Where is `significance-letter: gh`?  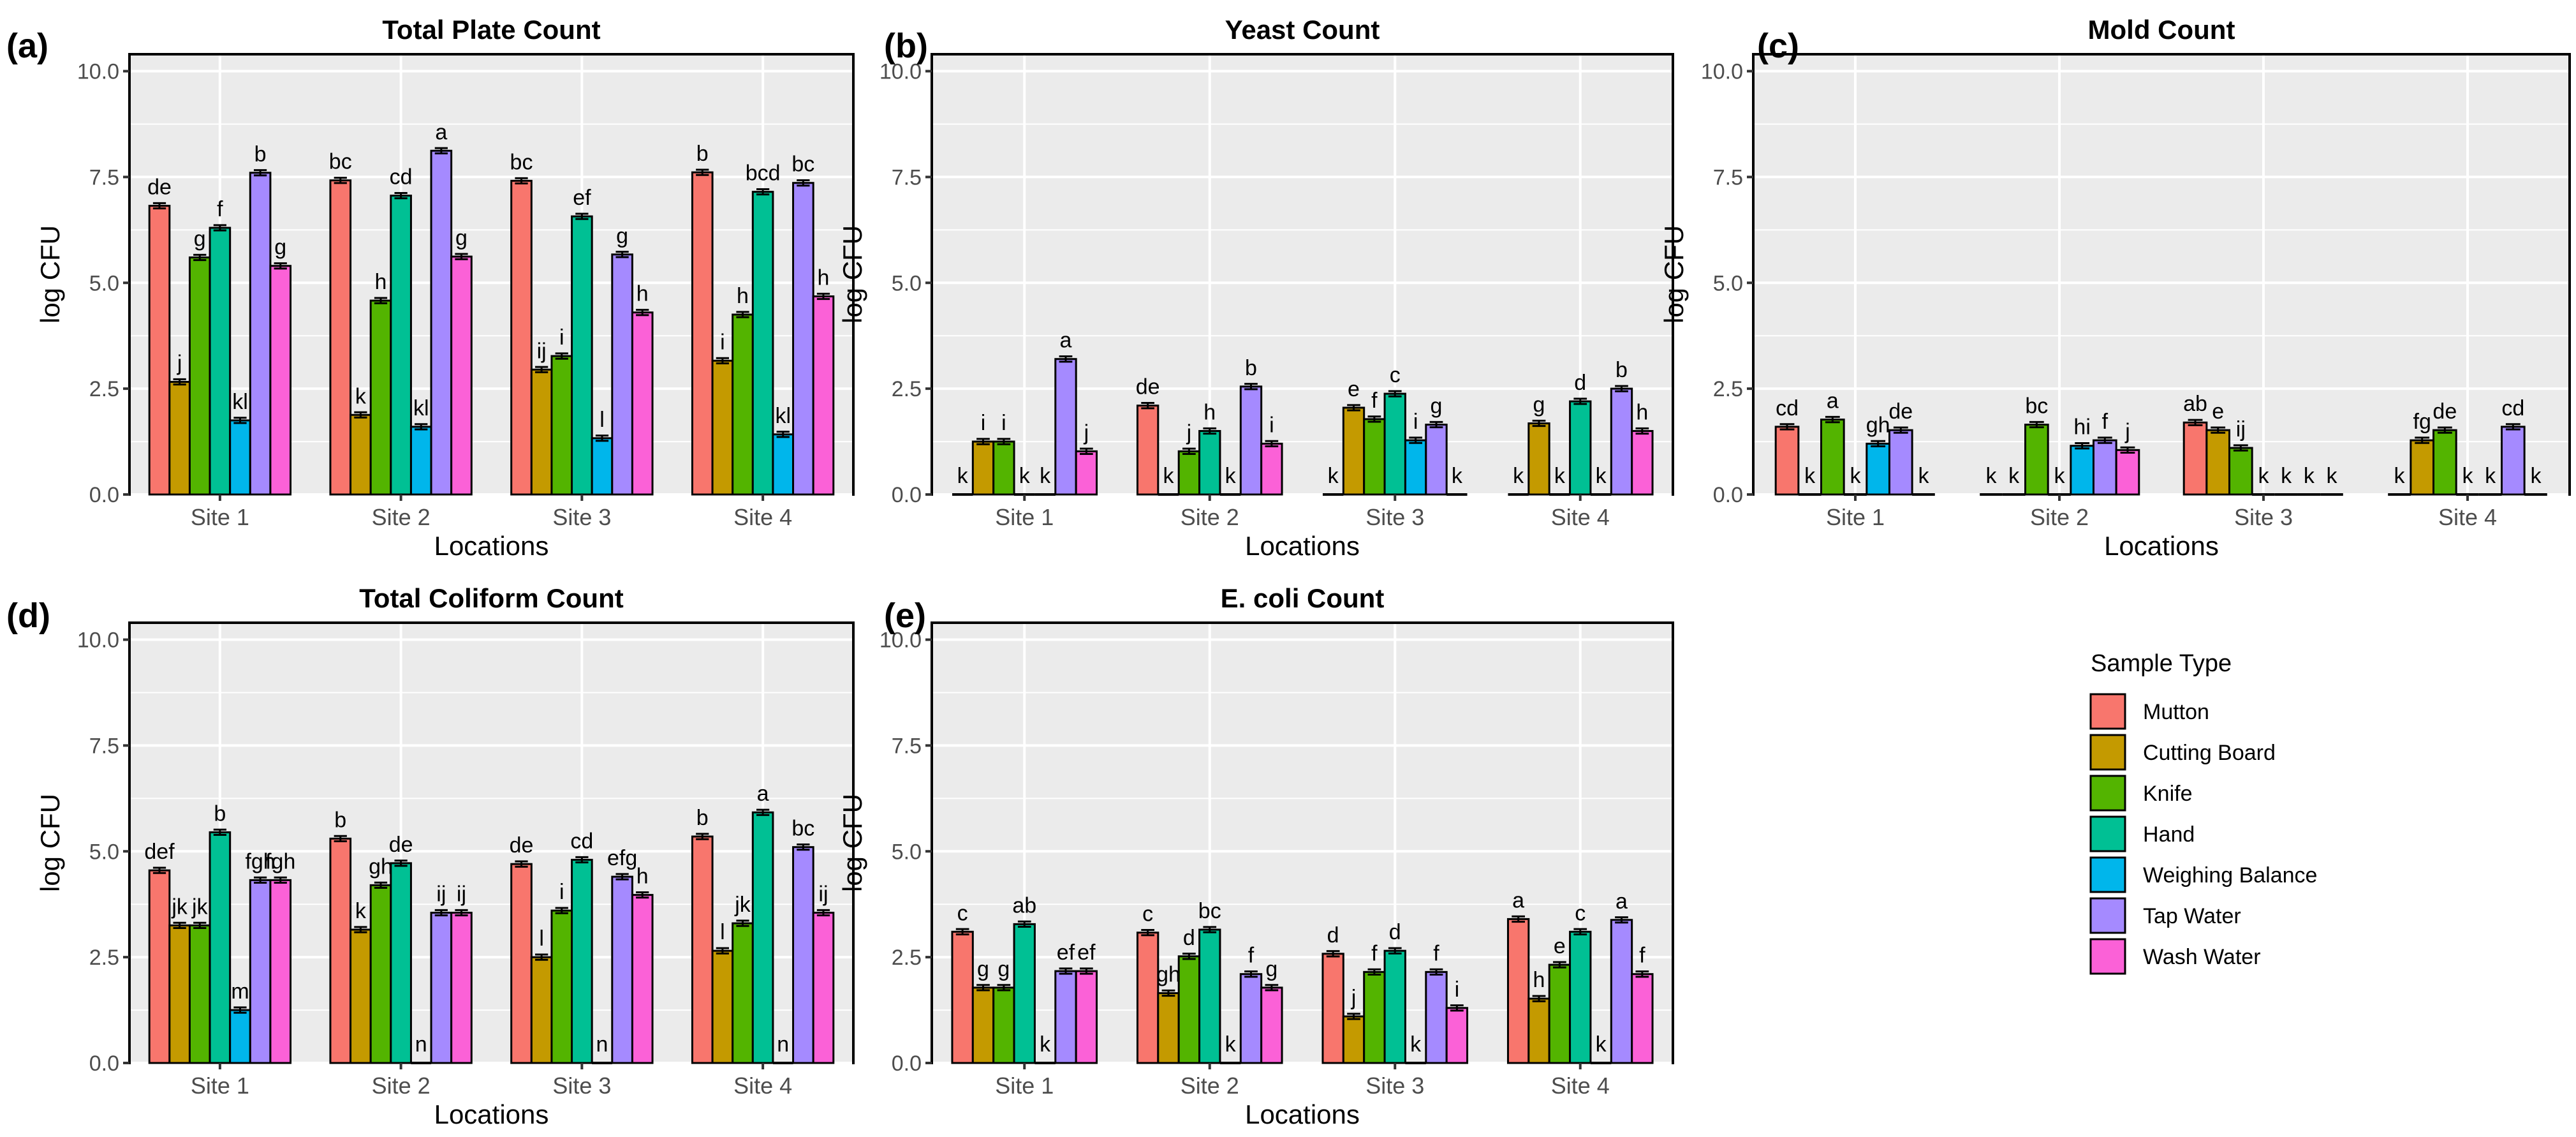 significance-letter: gh is located at coordinates (381, 866).